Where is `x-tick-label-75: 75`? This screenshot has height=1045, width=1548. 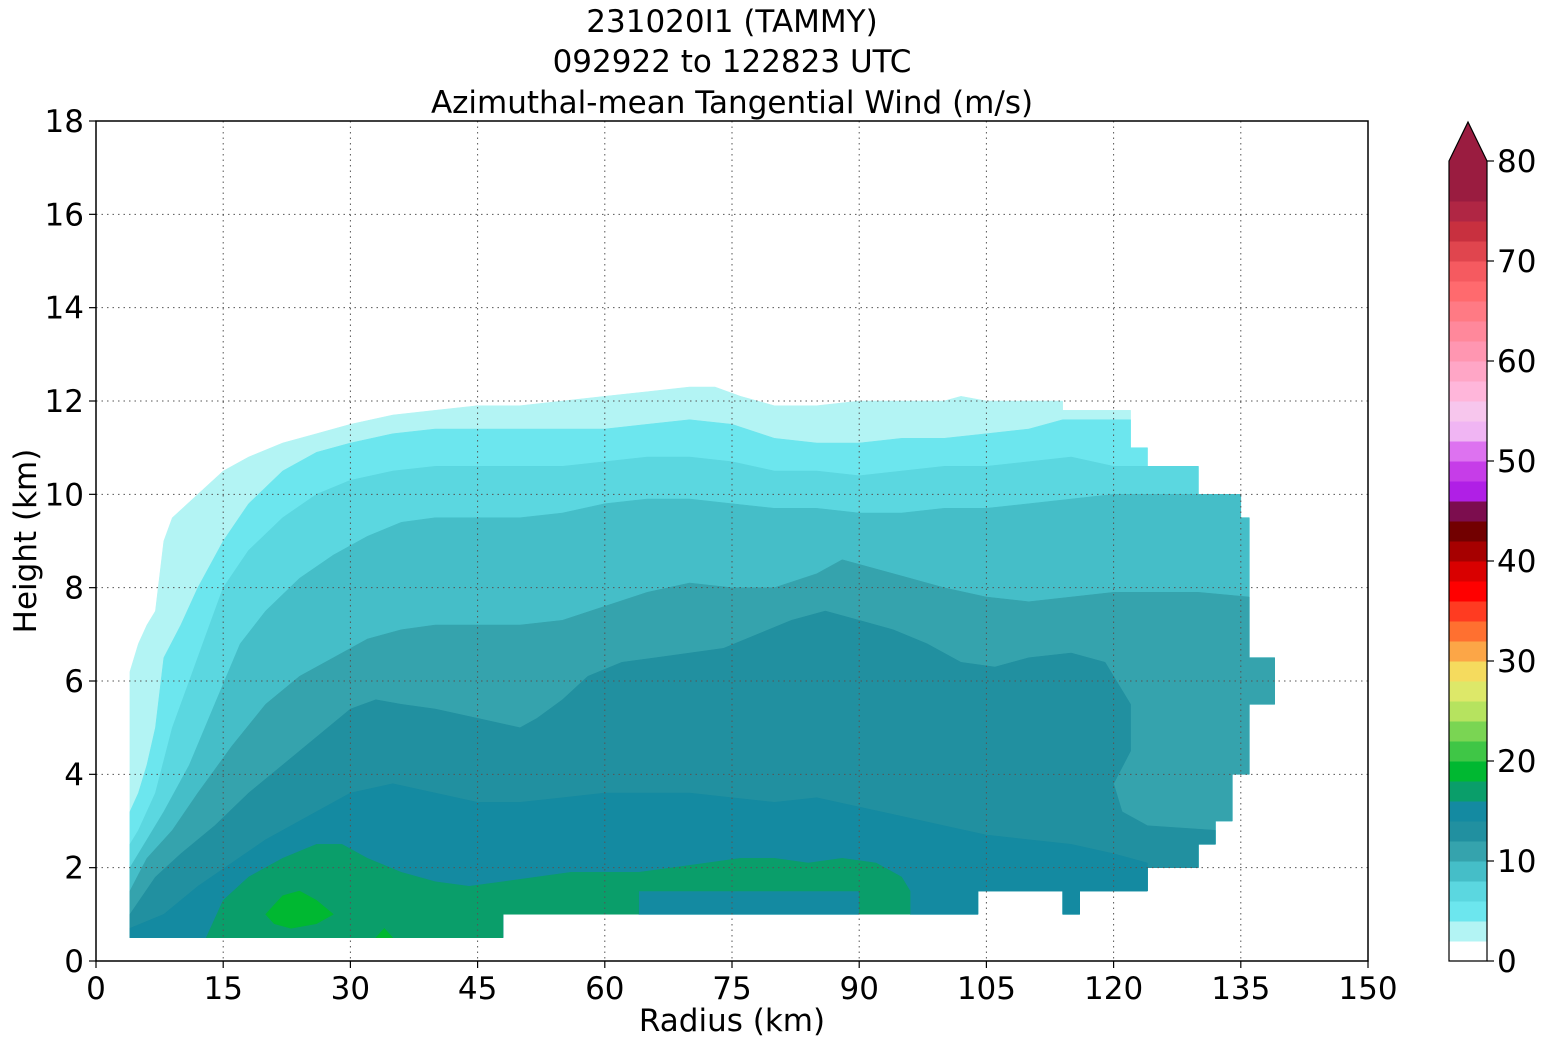 x-tick-label-75: 75 is located at coordinates (731, 989).